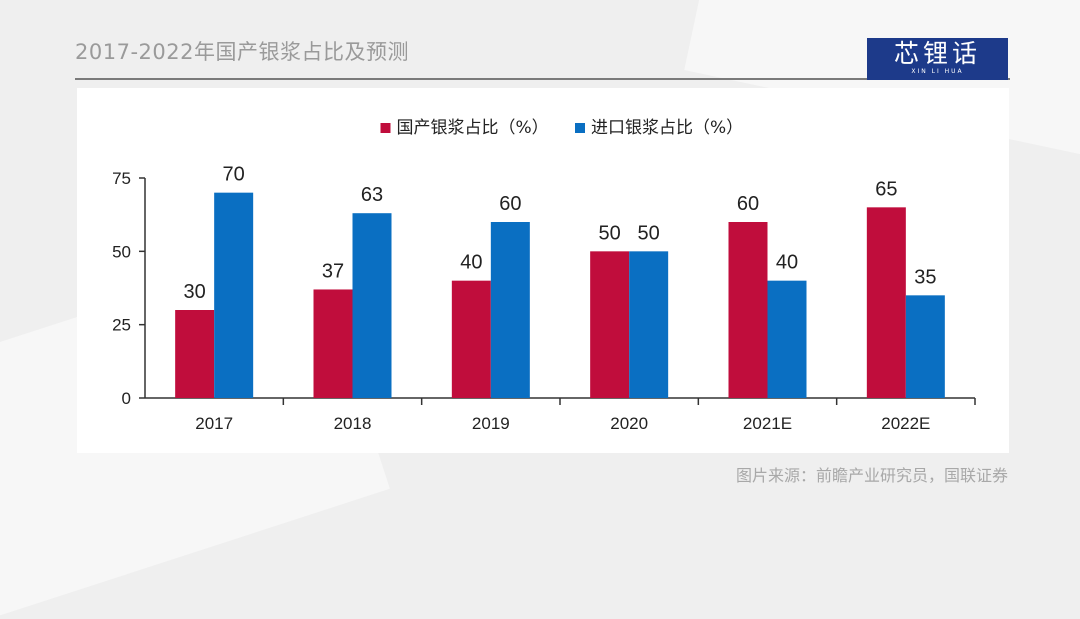 The height and width of the screenshot is (619, 1080). Describe the element at coordinates (242, 52) in the screenshot. I see `slide-title: 2017-2022年国产银浆占比及预测` at that location.